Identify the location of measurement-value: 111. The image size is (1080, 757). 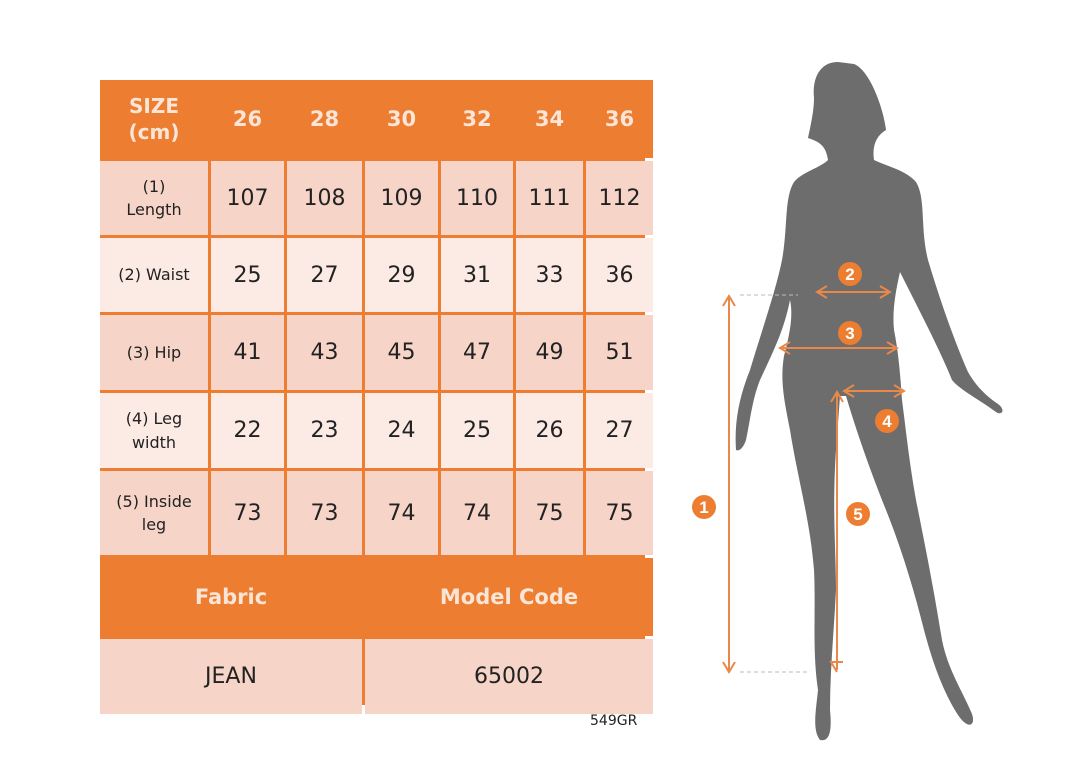
(549, 198).